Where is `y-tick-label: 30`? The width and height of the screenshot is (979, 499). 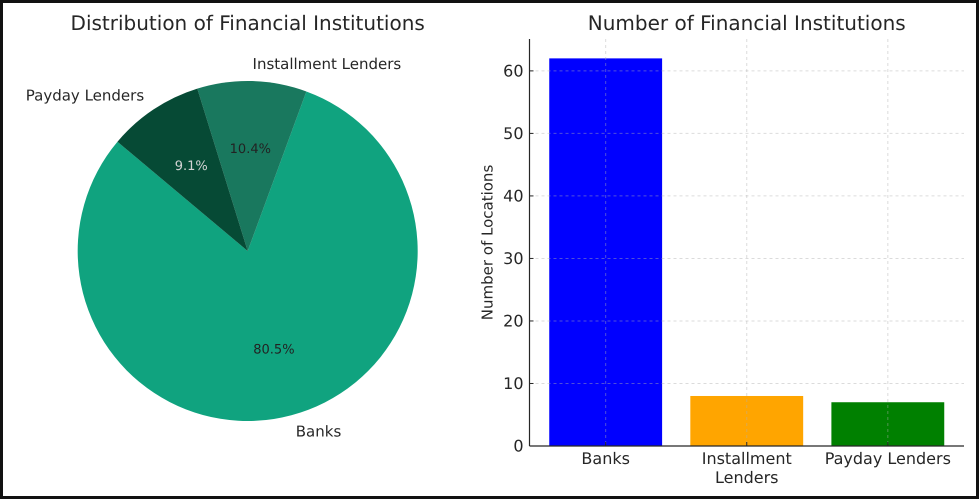
y-tick-label: 30 is located at coordinates (513, 258).